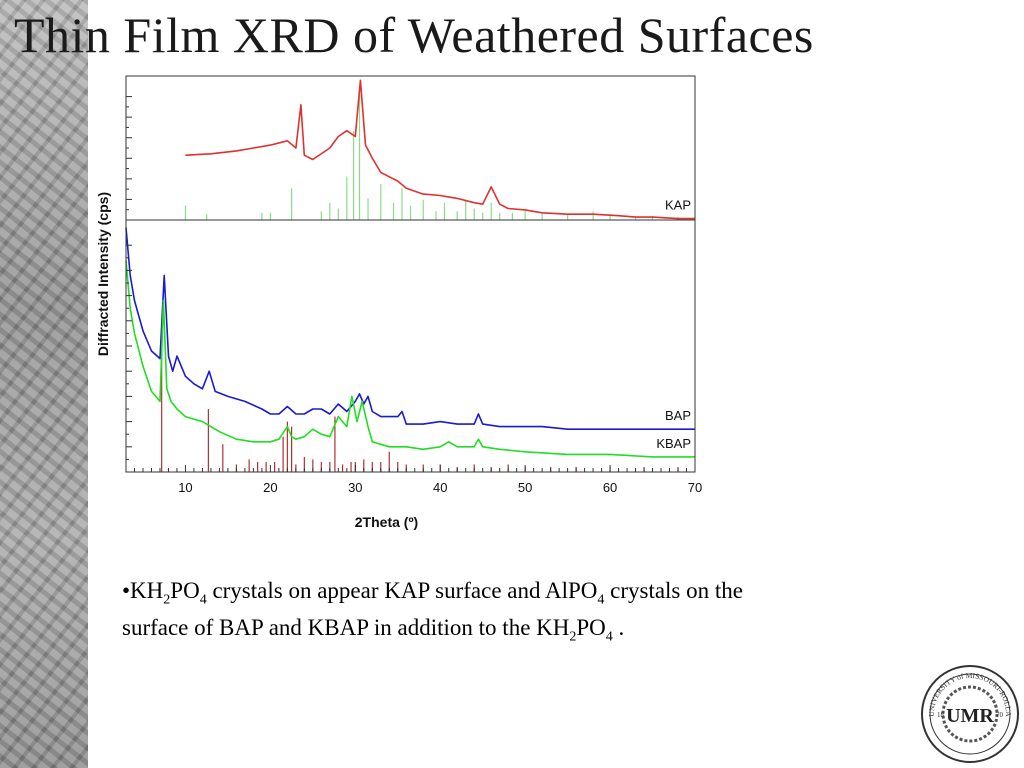 This screenshot has height=768, width=1024. I want to click on university-seal-logo: UNIVERSITY of MISSOURI-ROLLA 18 70 UMR, so click(970, 714).